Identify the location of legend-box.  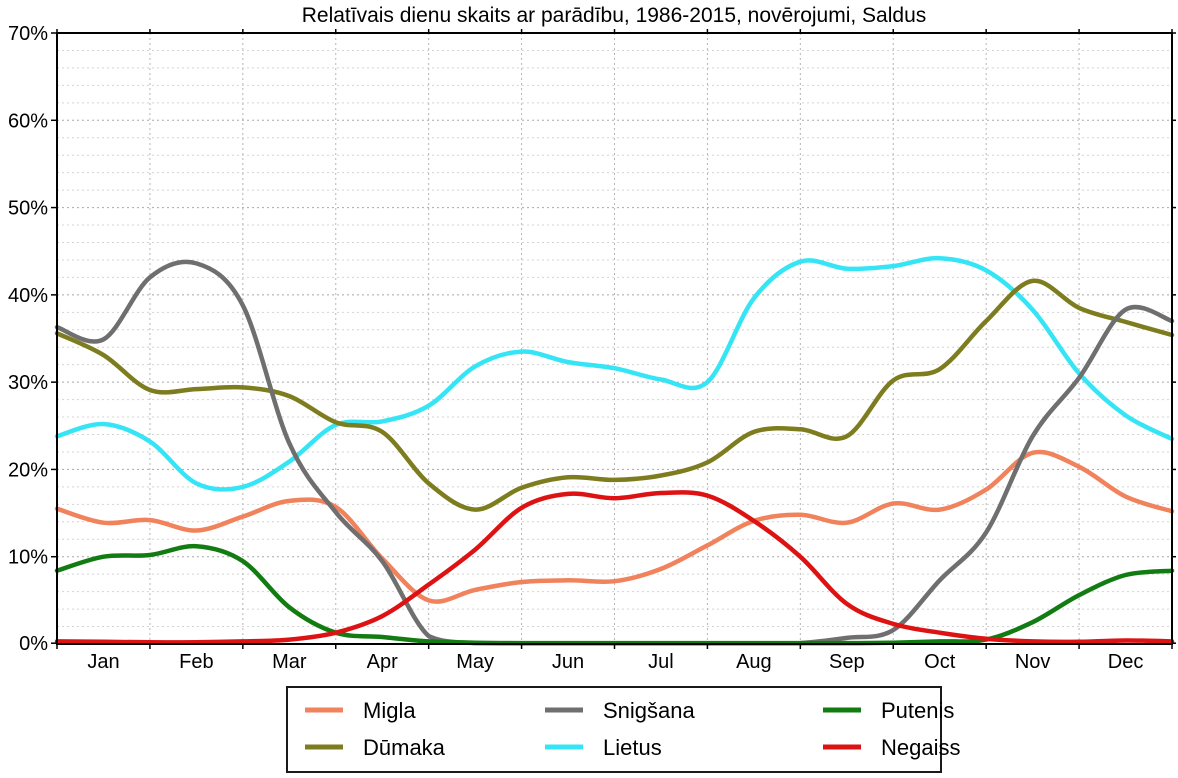
(614, 729).